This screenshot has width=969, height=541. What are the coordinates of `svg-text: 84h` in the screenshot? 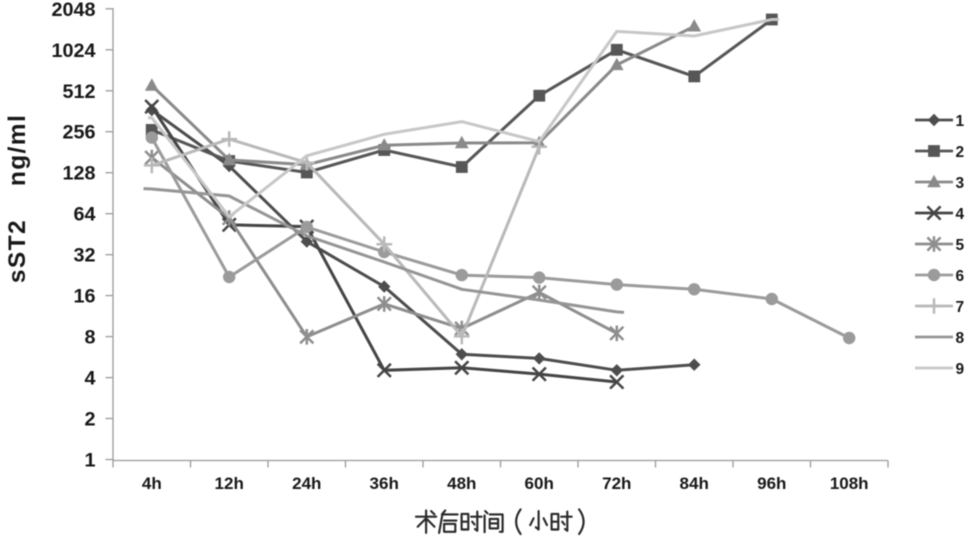 It's located at (694, 483).